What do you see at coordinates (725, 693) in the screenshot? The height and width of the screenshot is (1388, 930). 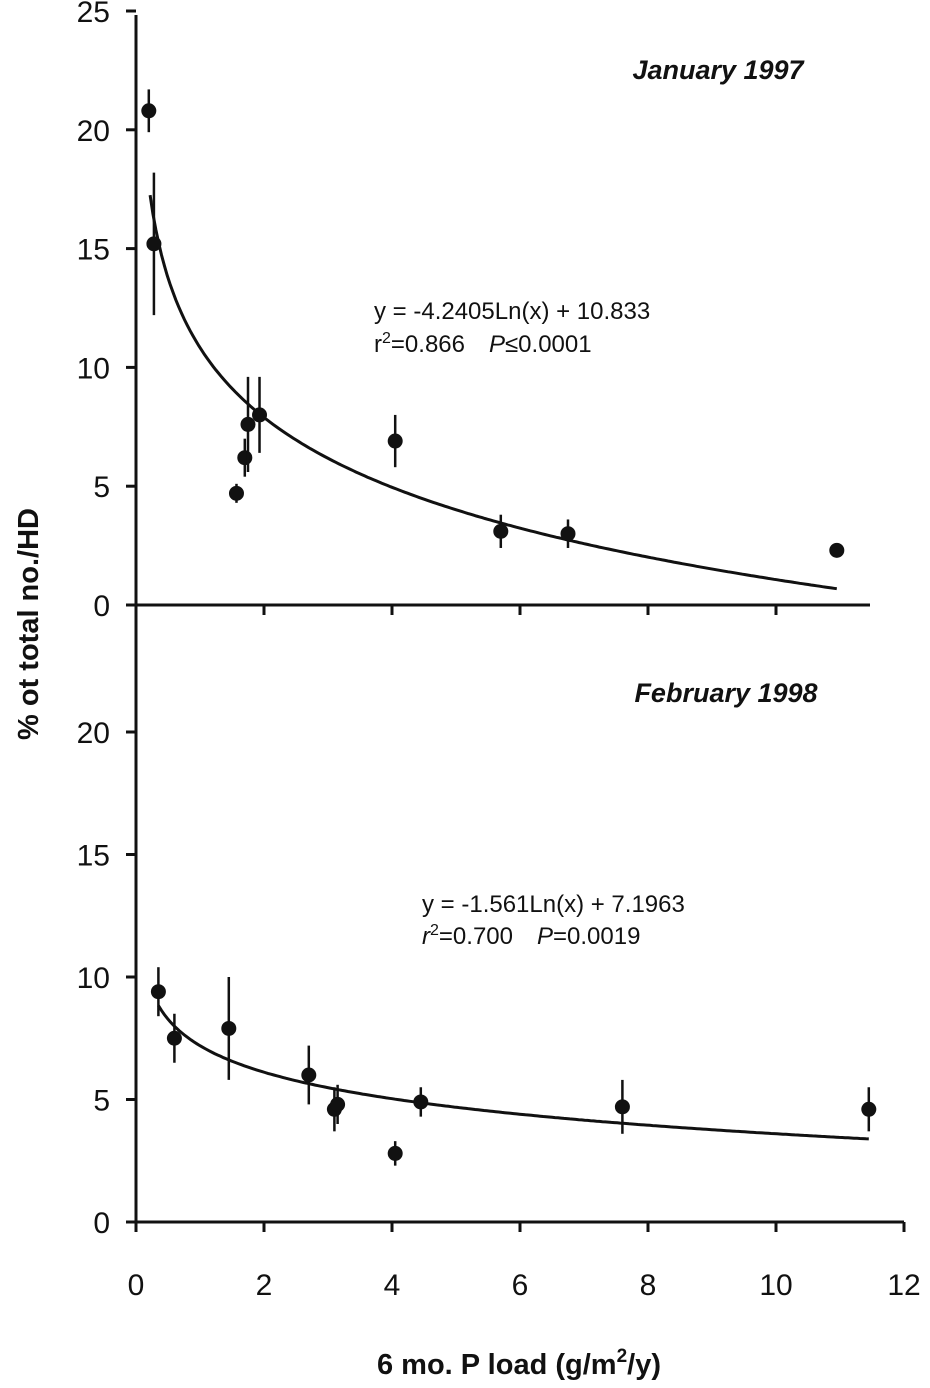 I see `panel-2-title: February 1998` at bounding box center [725, 693].